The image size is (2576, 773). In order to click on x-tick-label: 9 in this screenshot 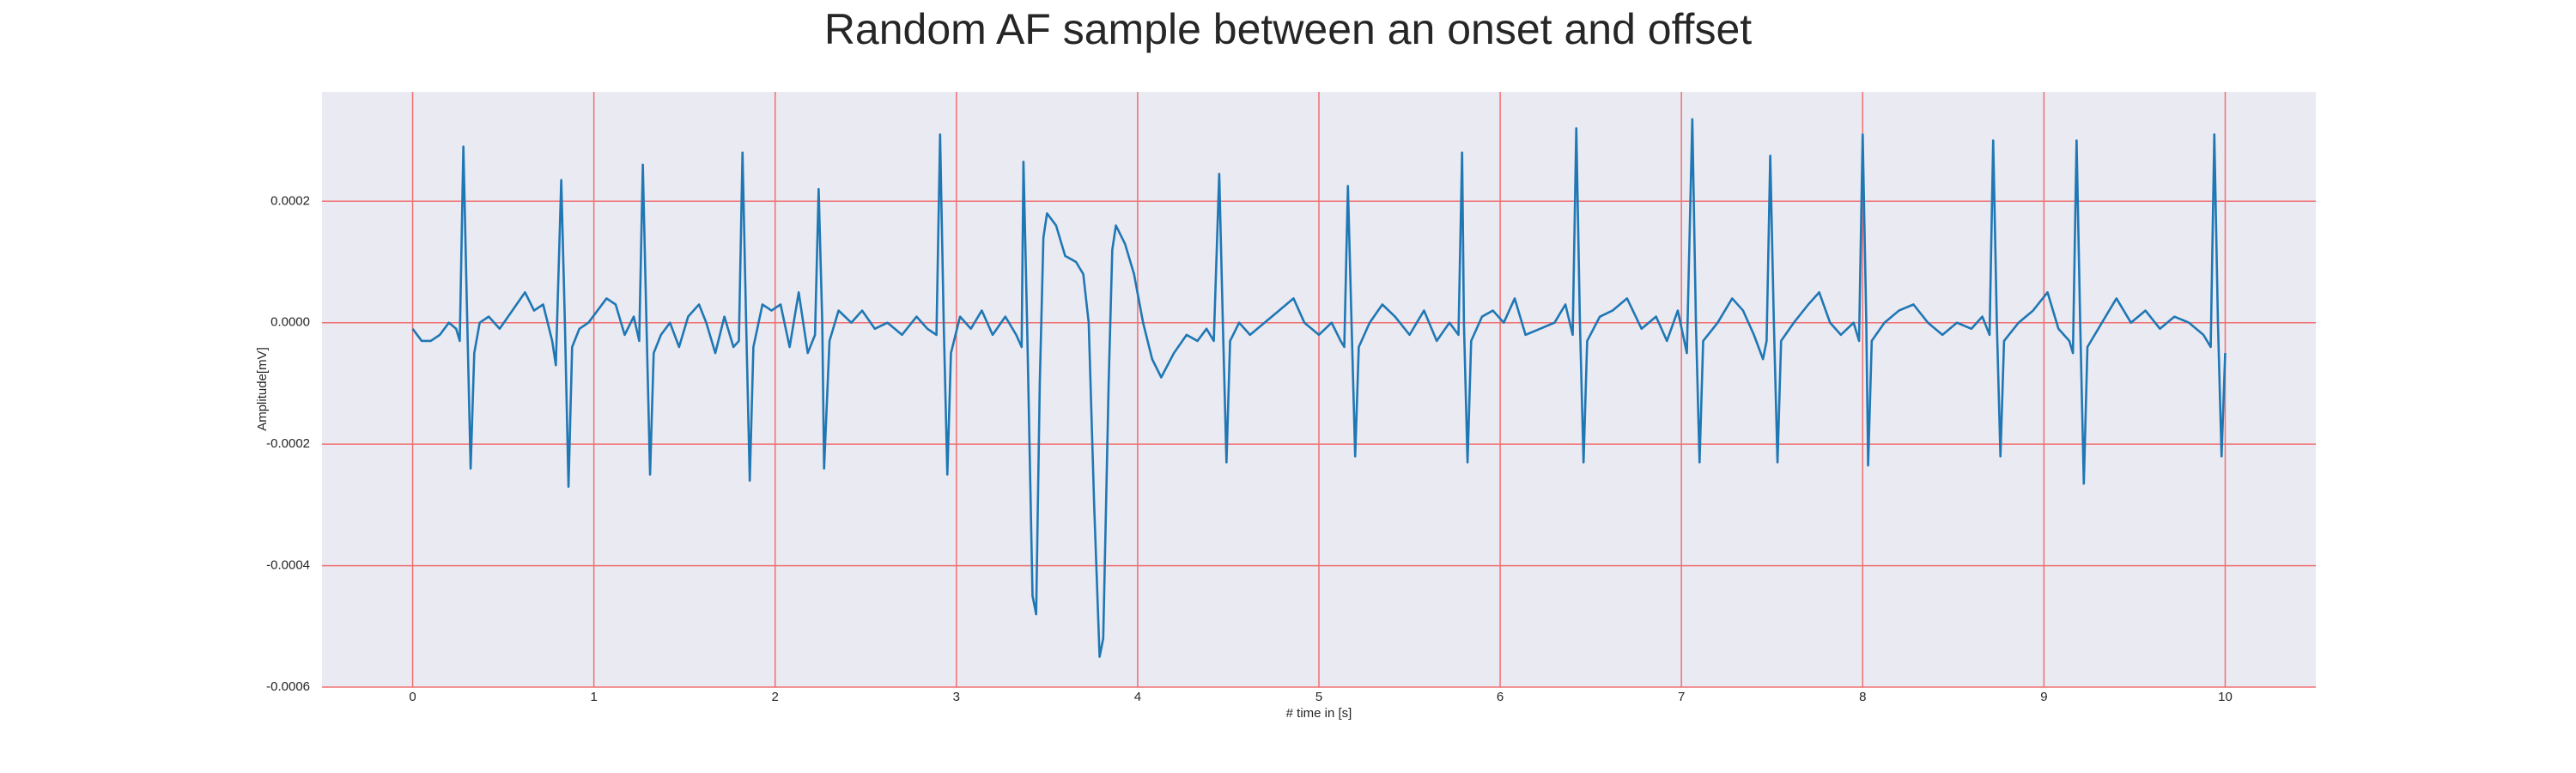, I will do `click(2043, 697)`.